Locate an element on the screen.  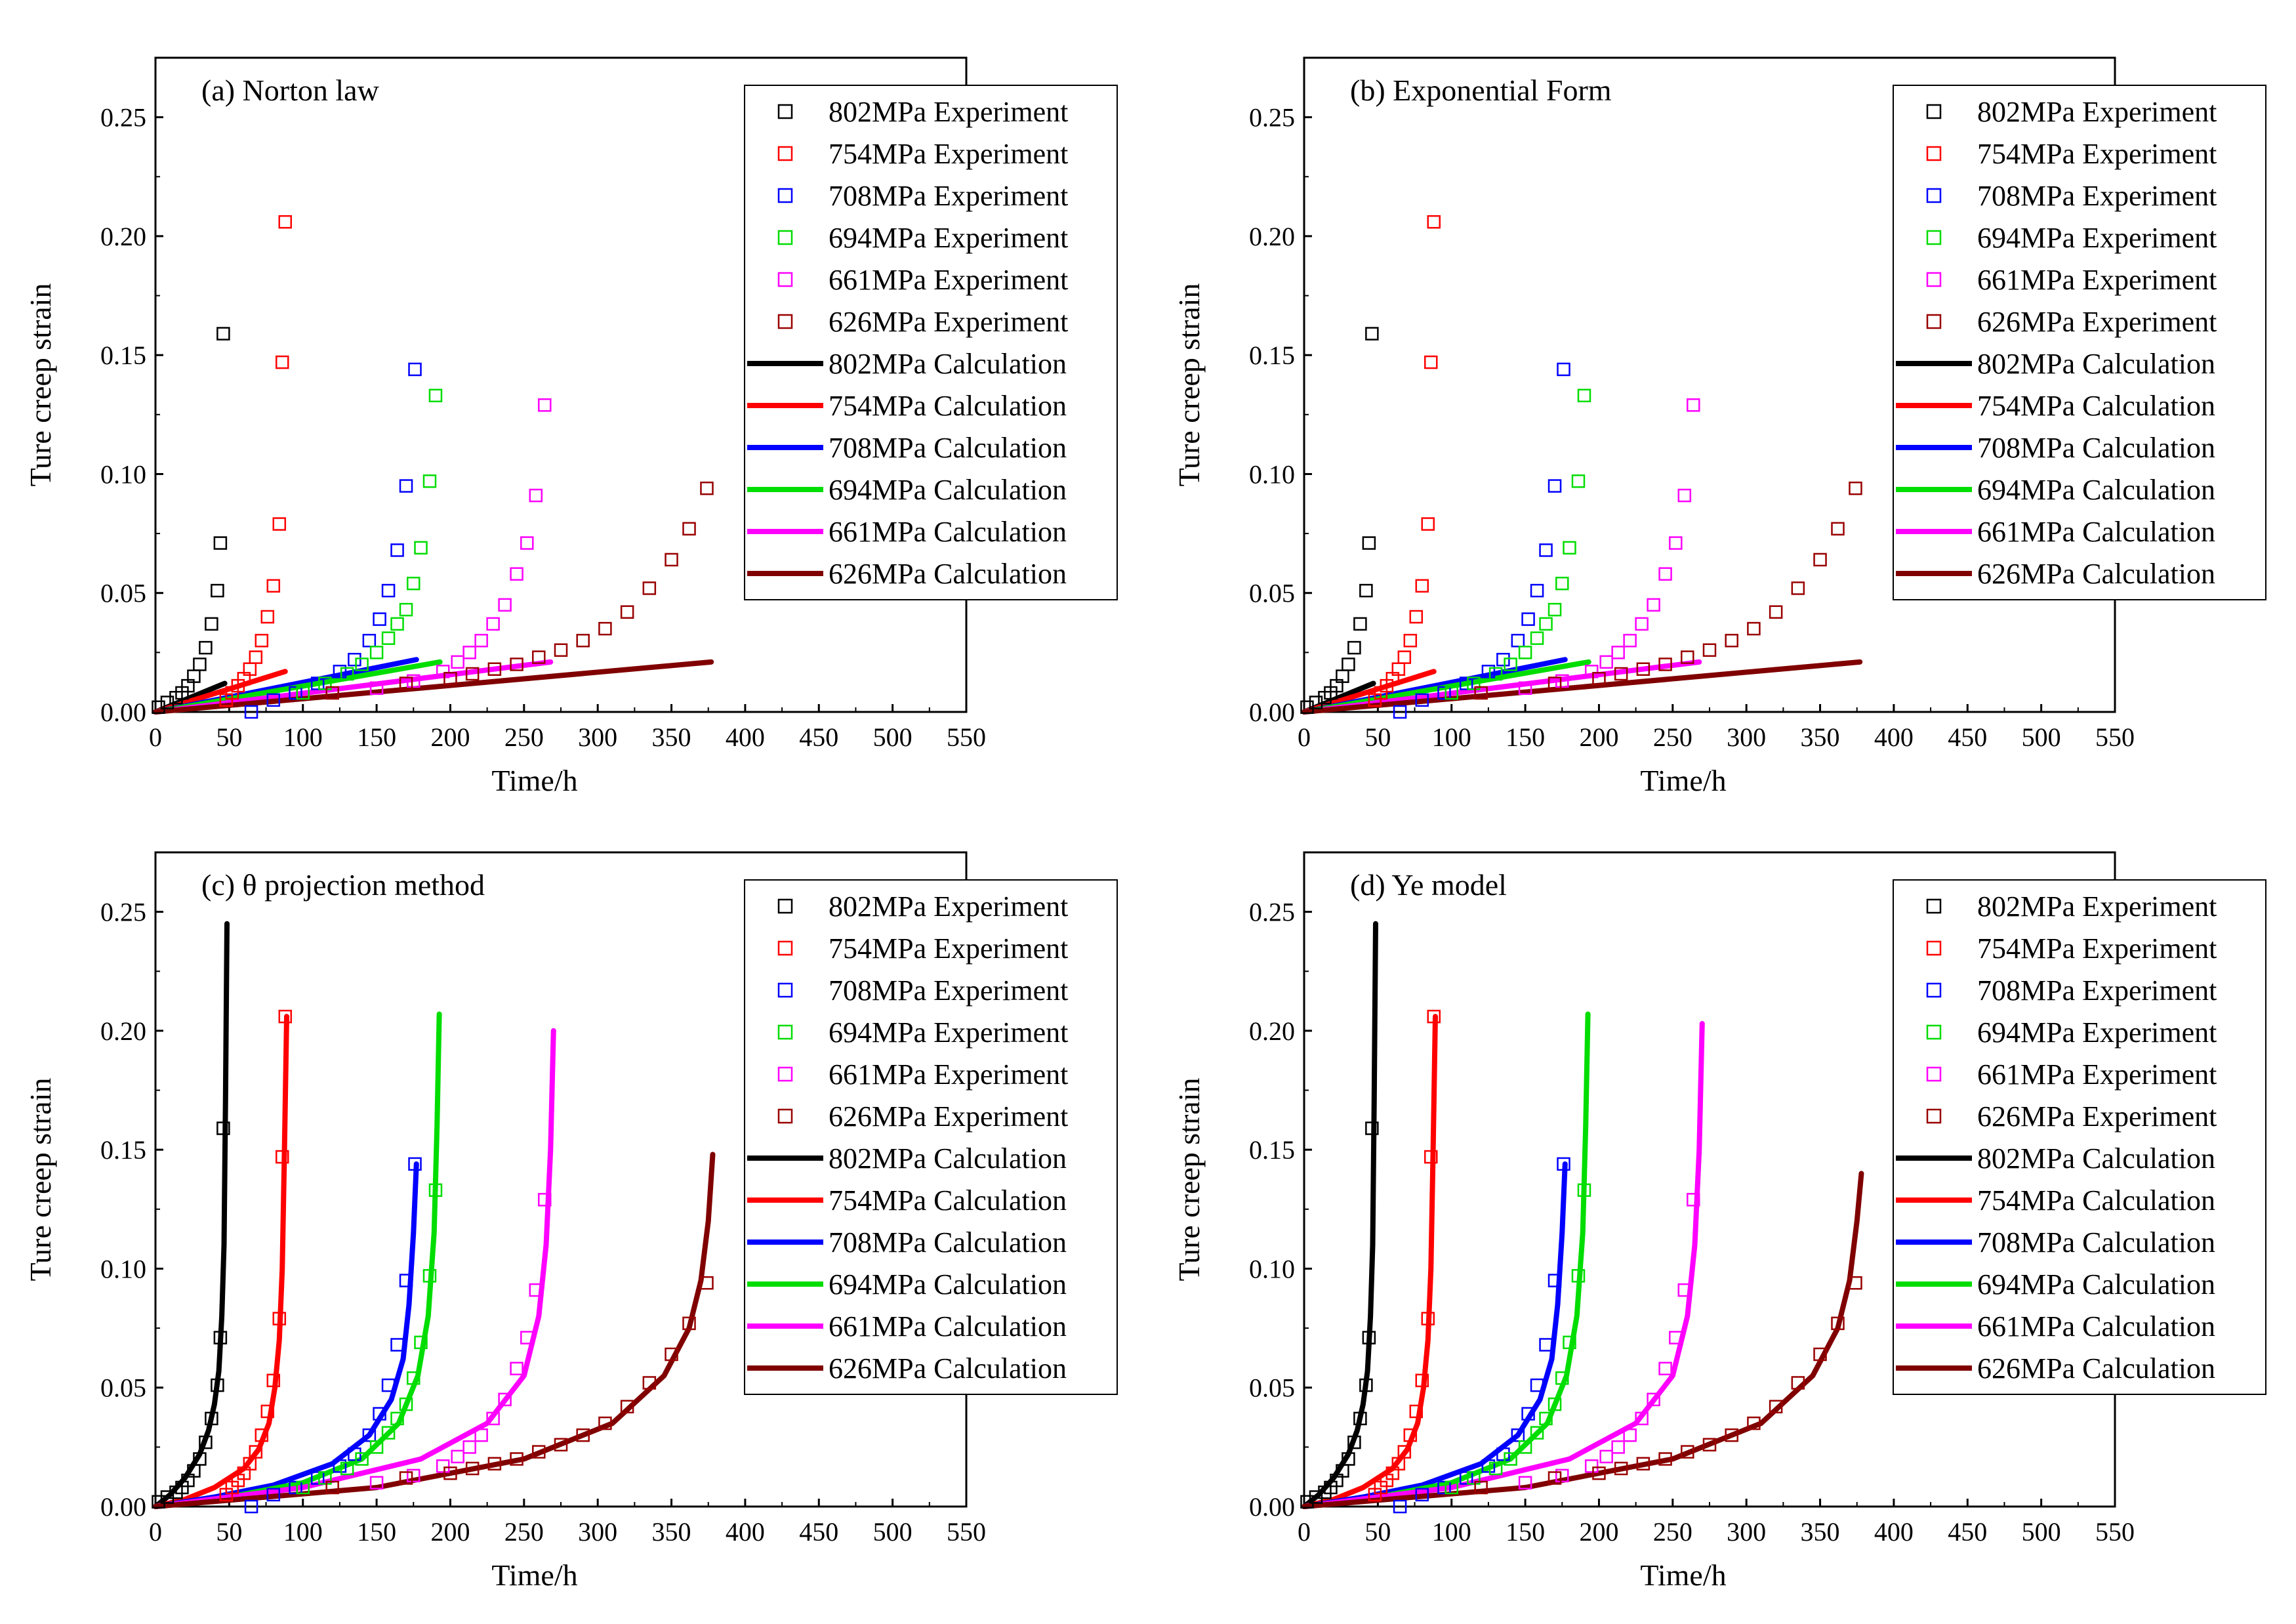
legend-label: 626MPa Experiment is located at coordinates (949, 1116).